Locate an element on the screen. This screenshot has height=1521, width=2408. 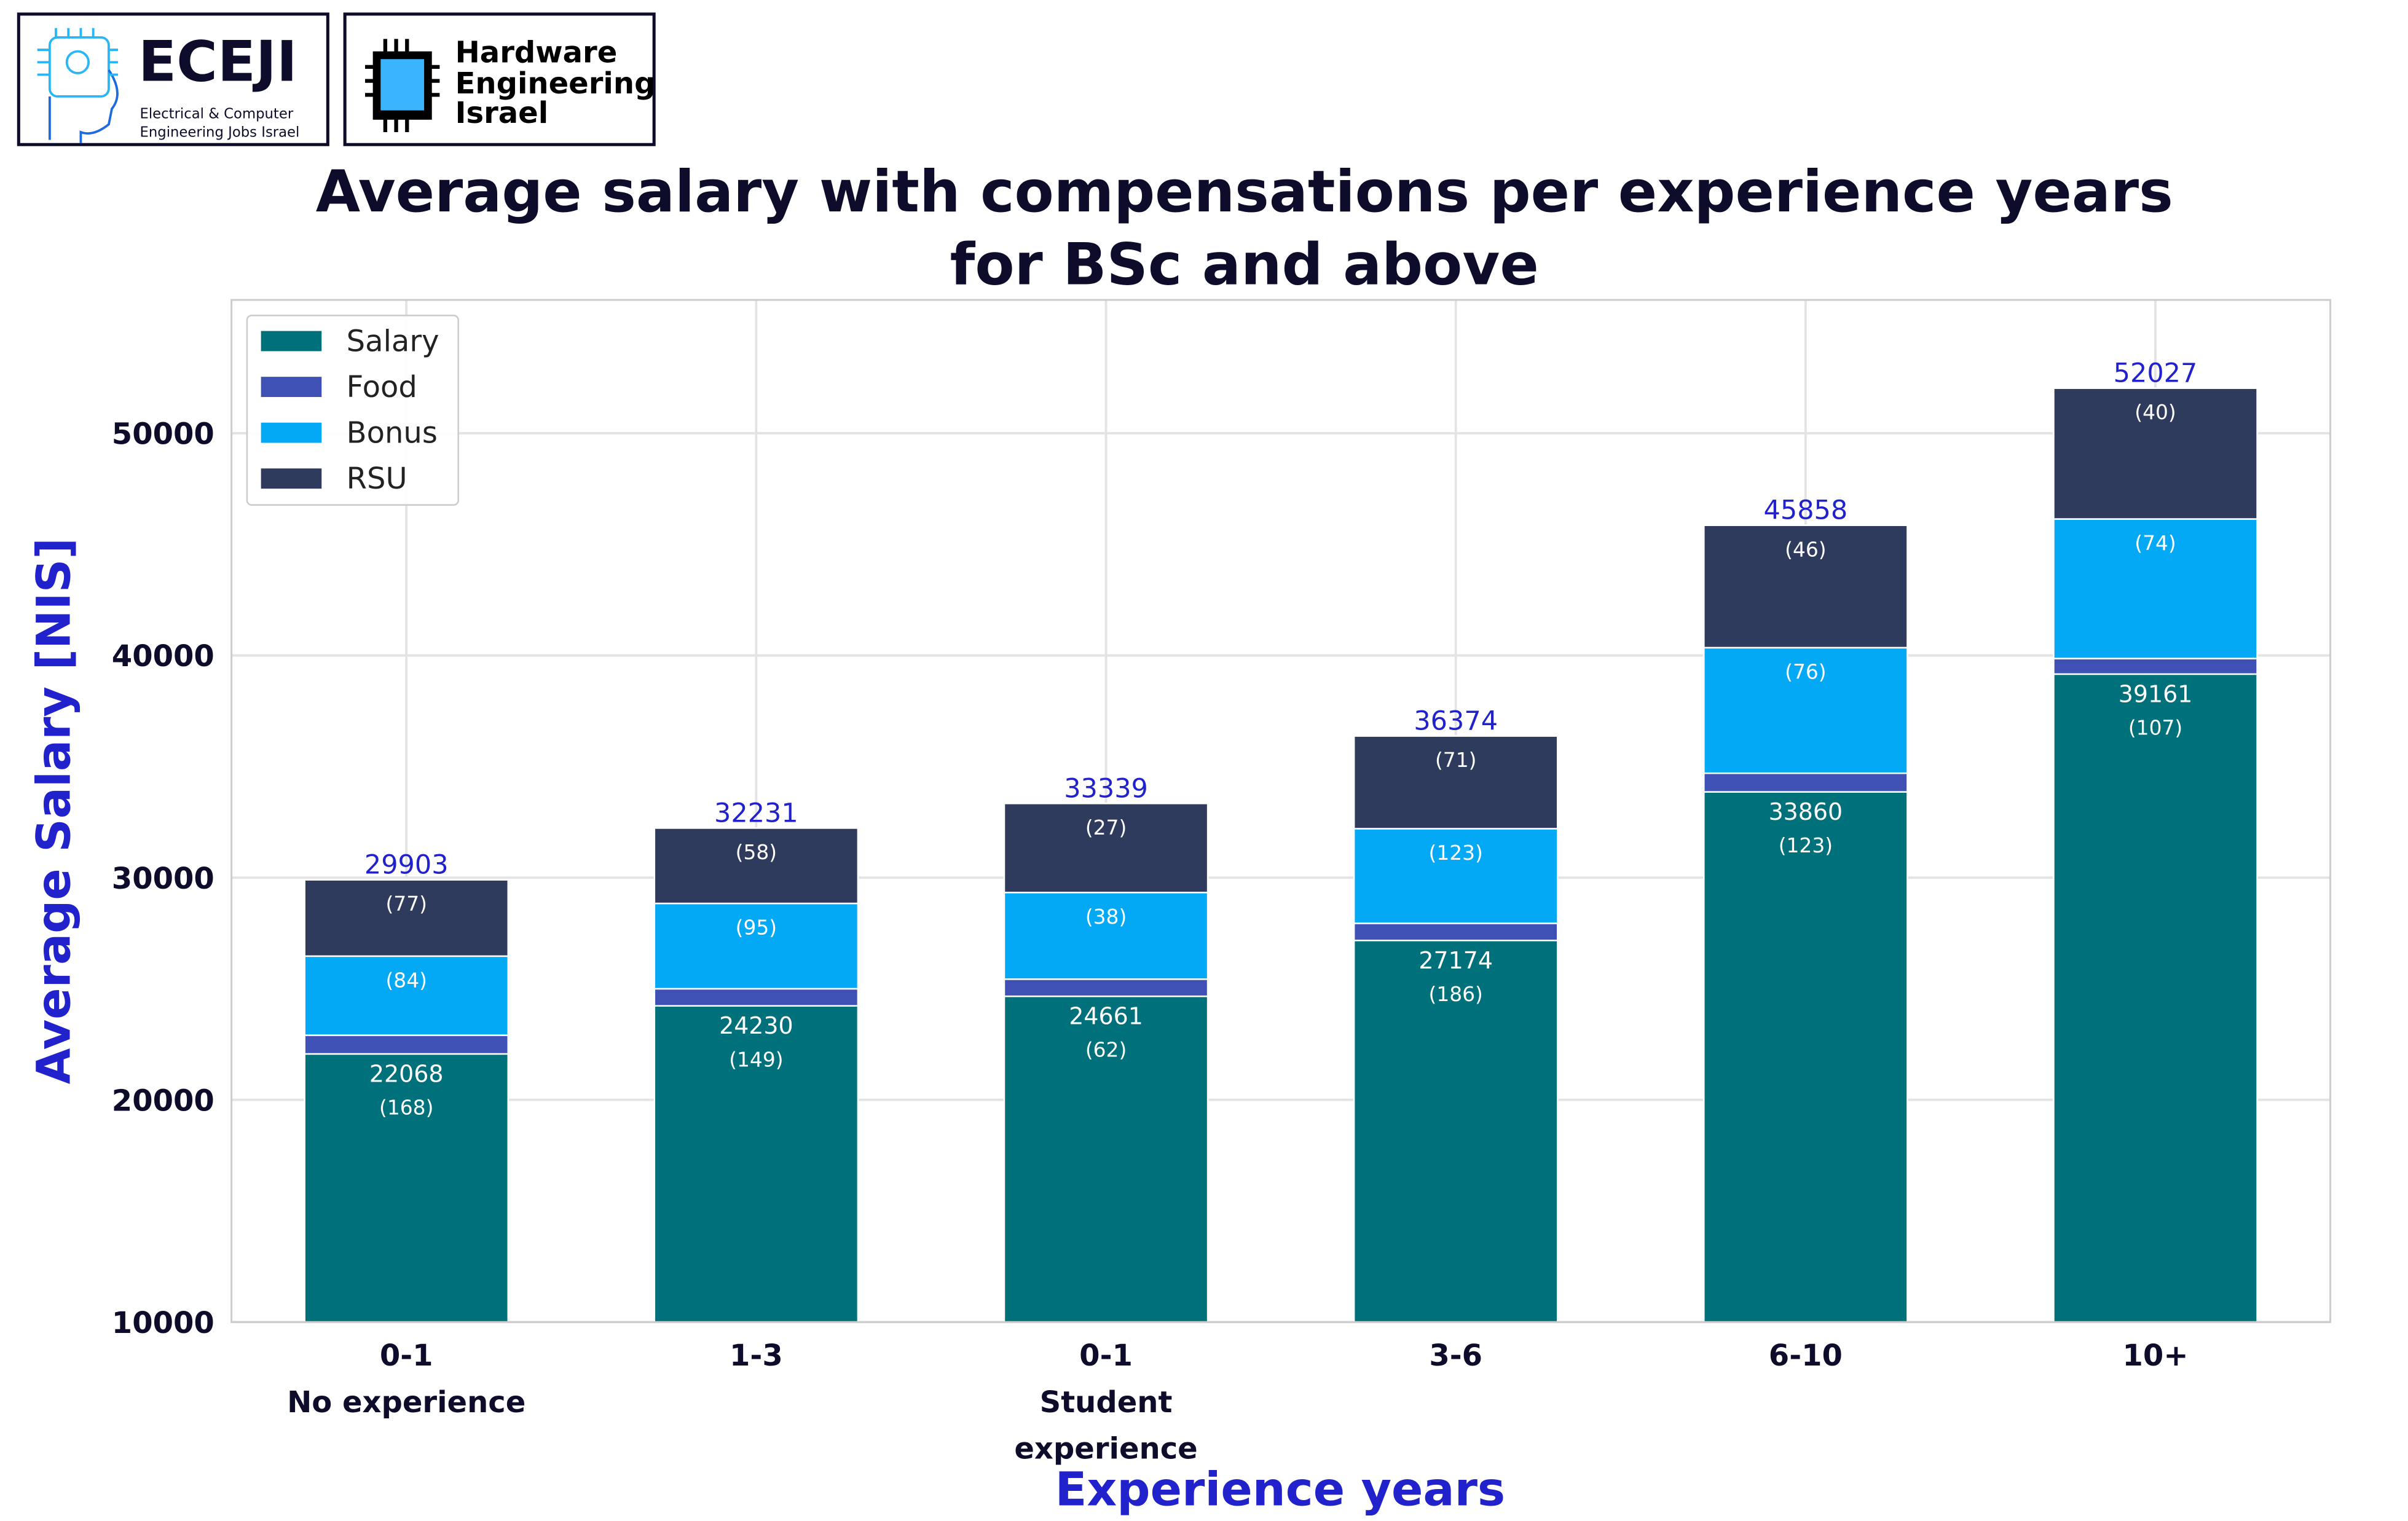
x-tick-label: 10+ is located at coordinates (2156, 1355).